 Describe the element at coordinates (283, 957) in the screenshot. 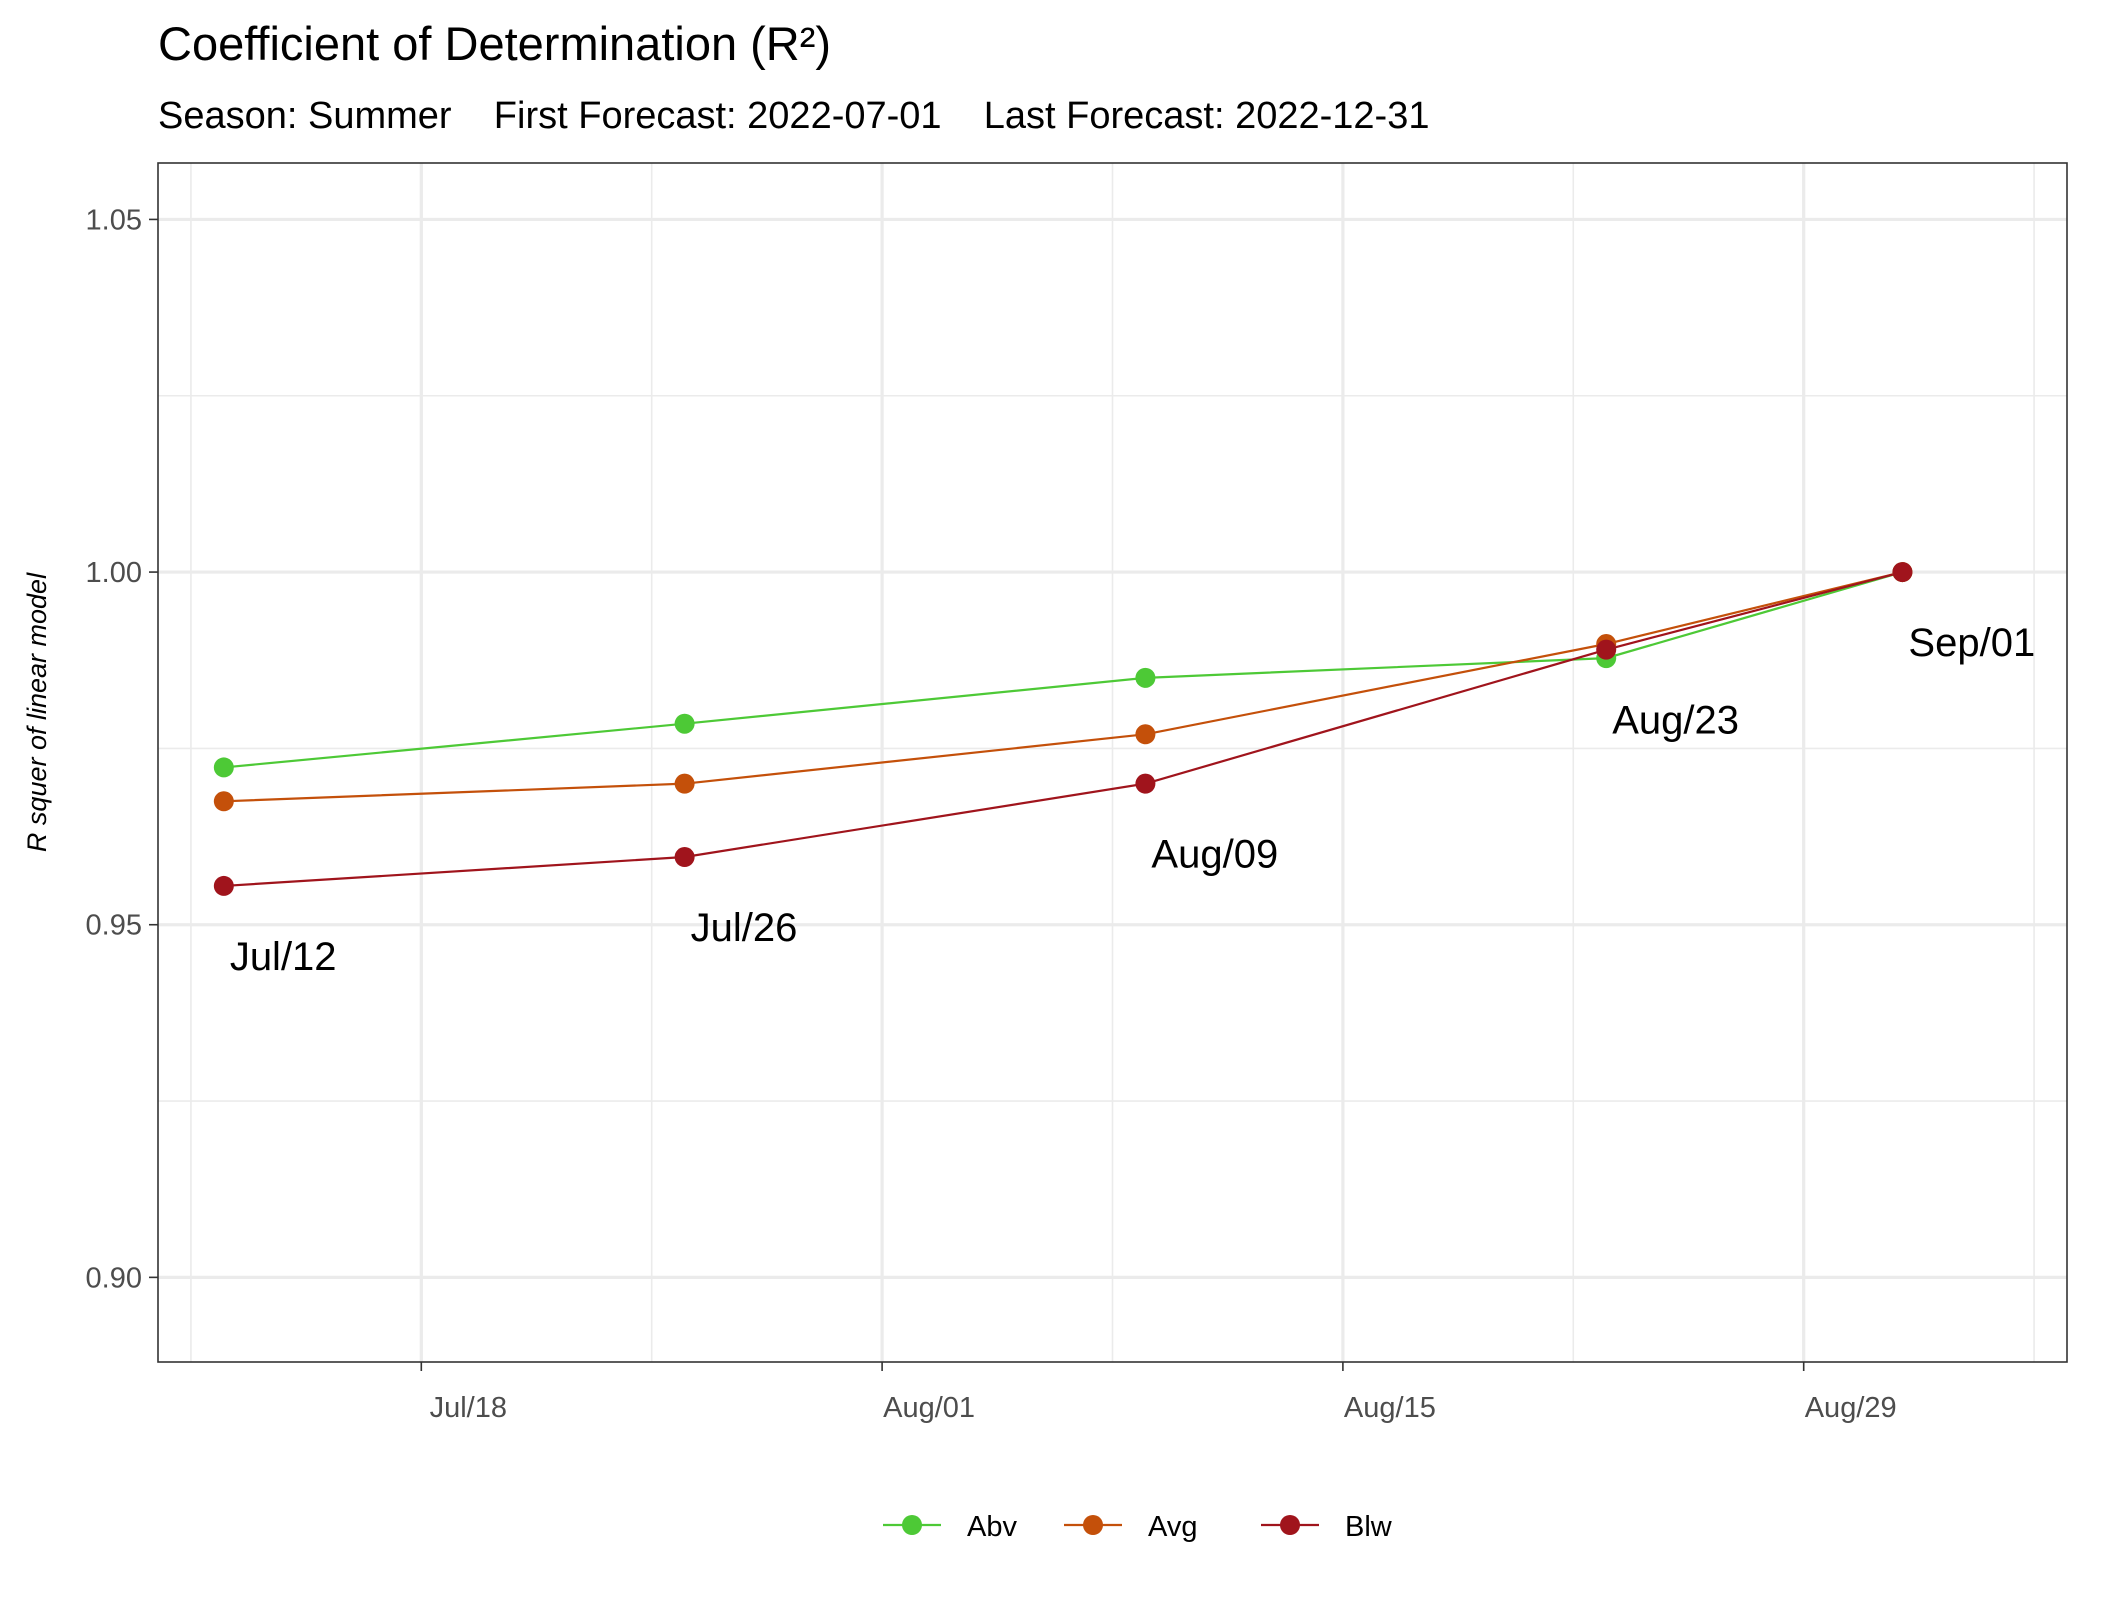

I see `point-label: Jul/12` at that location.